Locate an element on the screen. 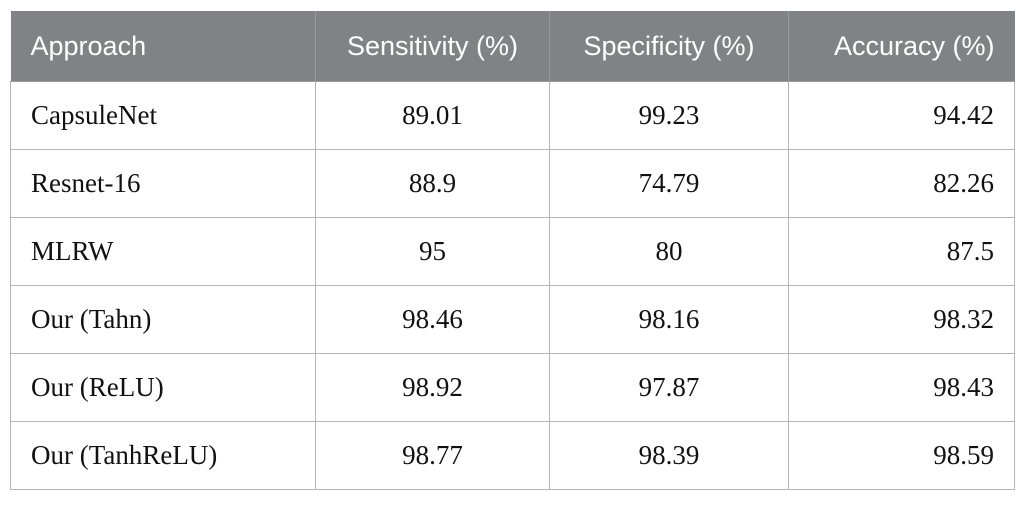  table-row: Our (Tahn) 98.46 98.16 98.32 is located at coordinates (512, 319).